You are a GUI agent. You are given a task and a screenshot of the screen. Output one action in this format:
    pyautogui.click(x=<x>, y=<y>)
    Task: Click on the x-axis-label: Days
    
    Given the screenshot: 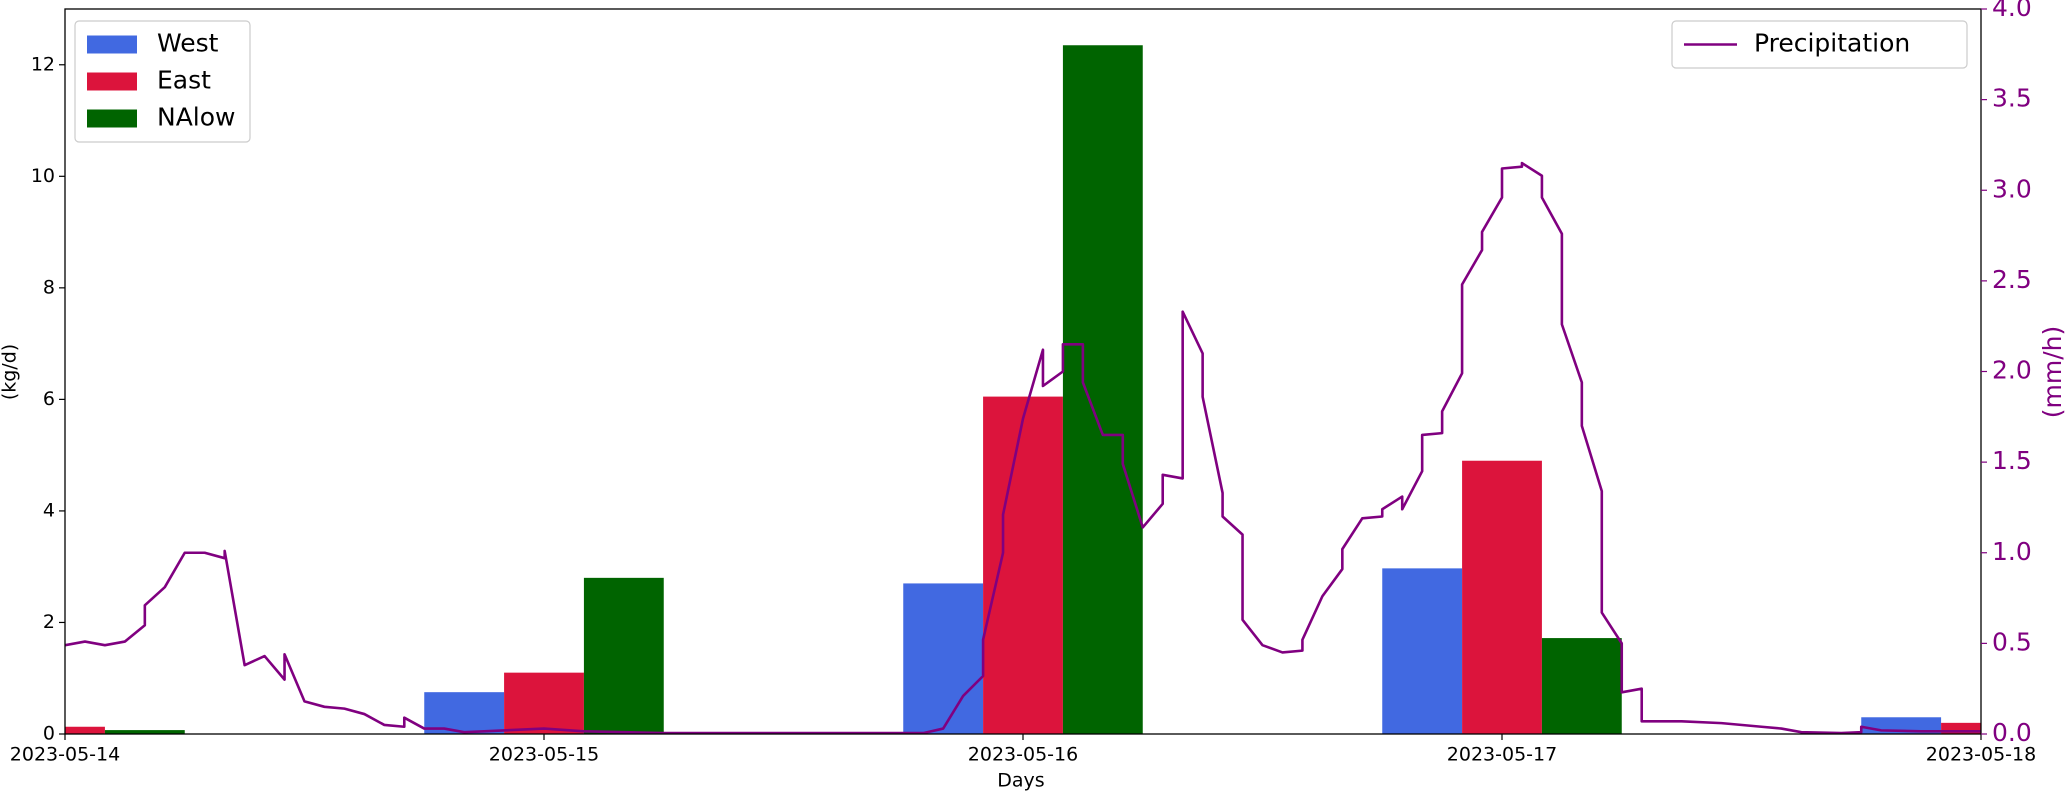 What is the action you would take?
    pyautogui.click(x=1020, y=781)
    